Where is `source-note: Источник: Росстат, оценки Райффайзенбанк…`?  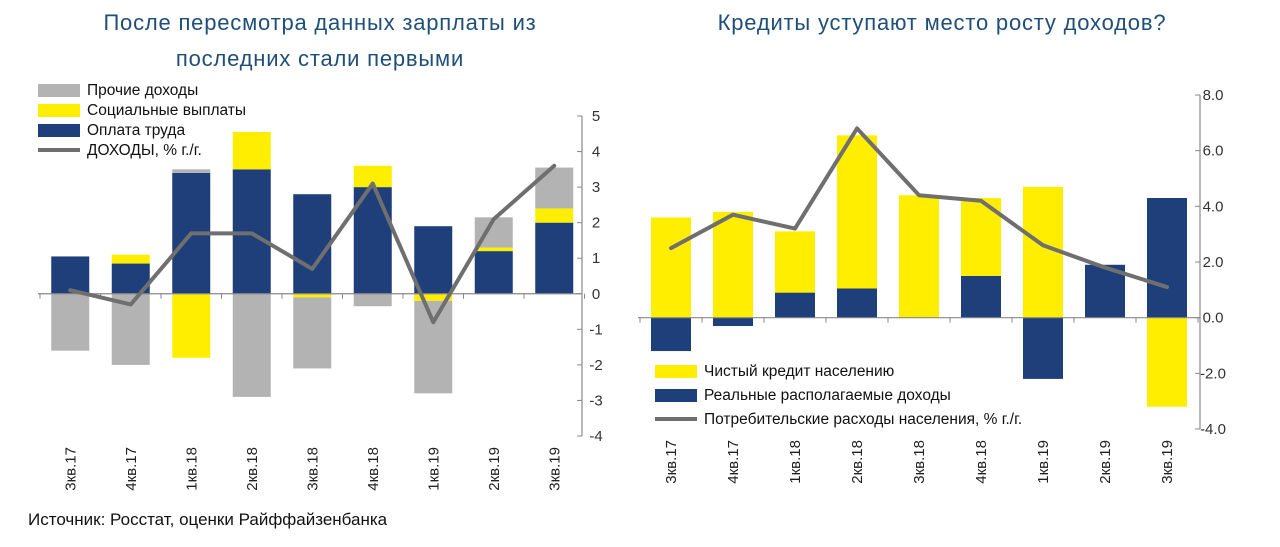
source-note: Источник: Росстат, оценки Райффайзенбанк… is located at coordinates (208, 519).